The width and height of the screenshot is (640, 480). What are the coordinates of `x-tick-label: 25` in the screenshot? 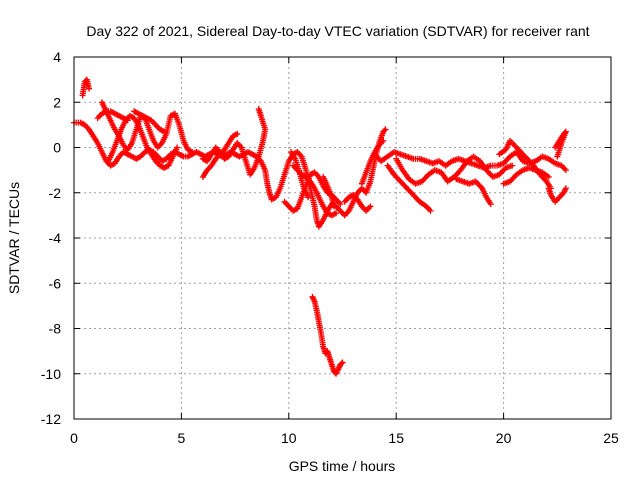 It's located at (611, 438).